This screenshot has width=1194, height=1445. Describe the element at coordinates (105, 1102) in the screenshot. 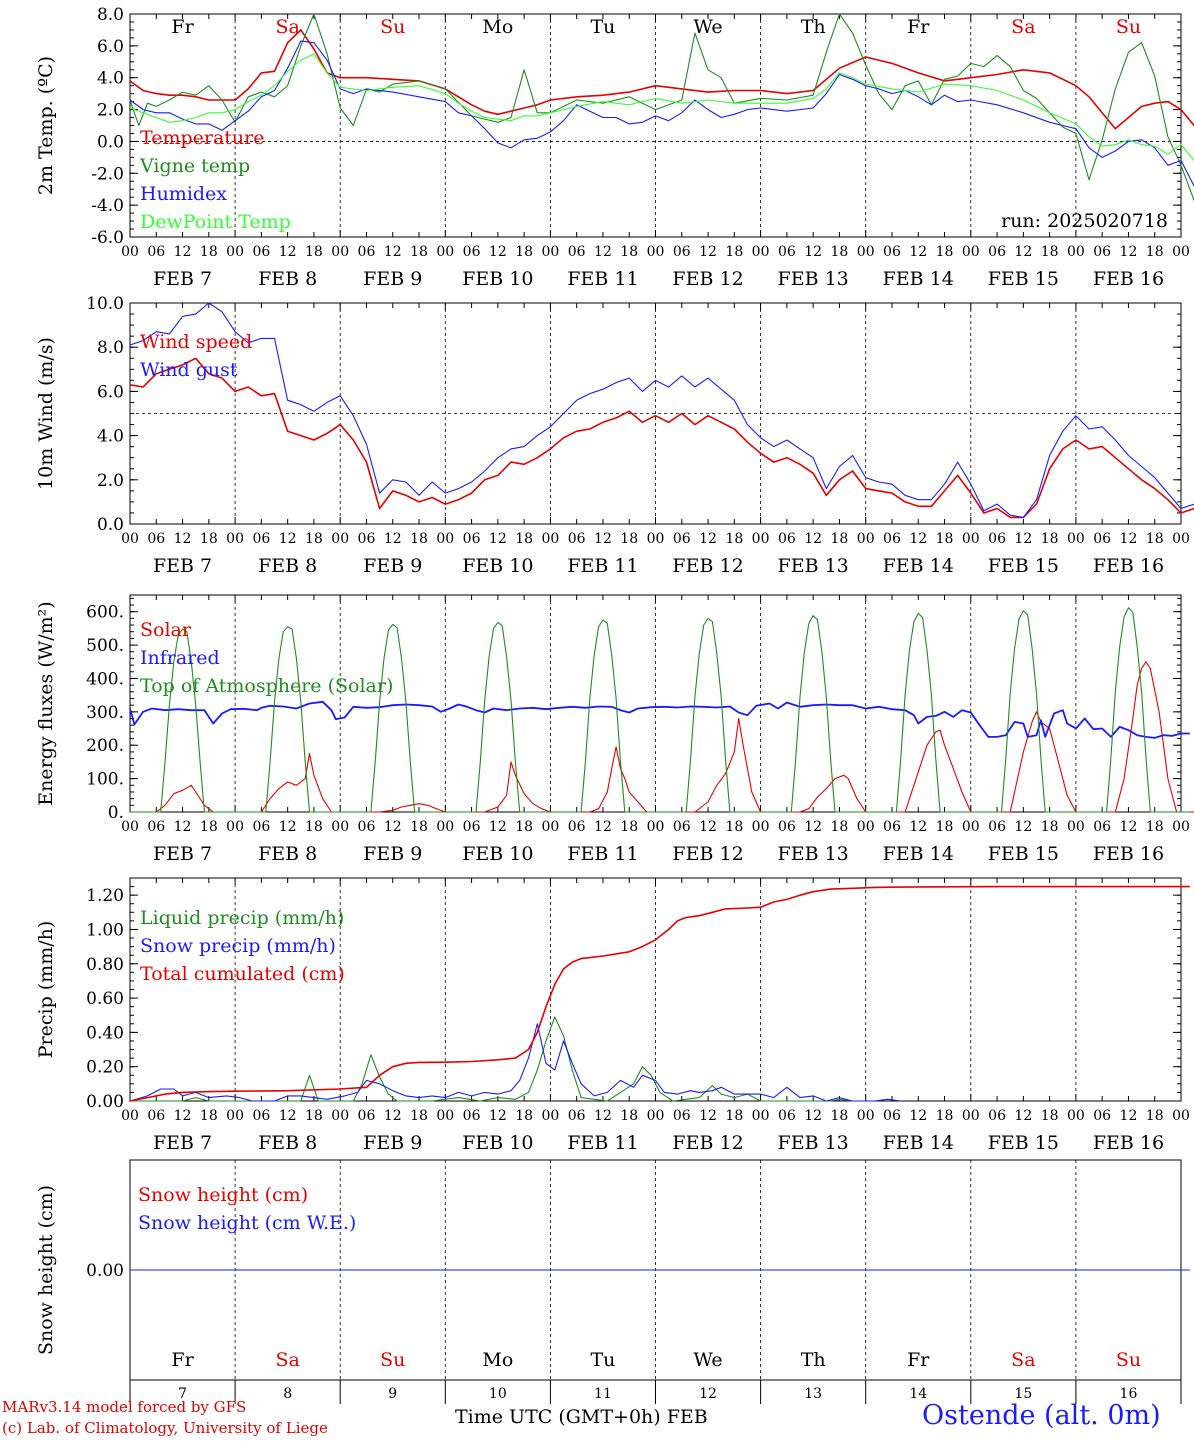

I see `y-tick-label: 0.00` at that location.